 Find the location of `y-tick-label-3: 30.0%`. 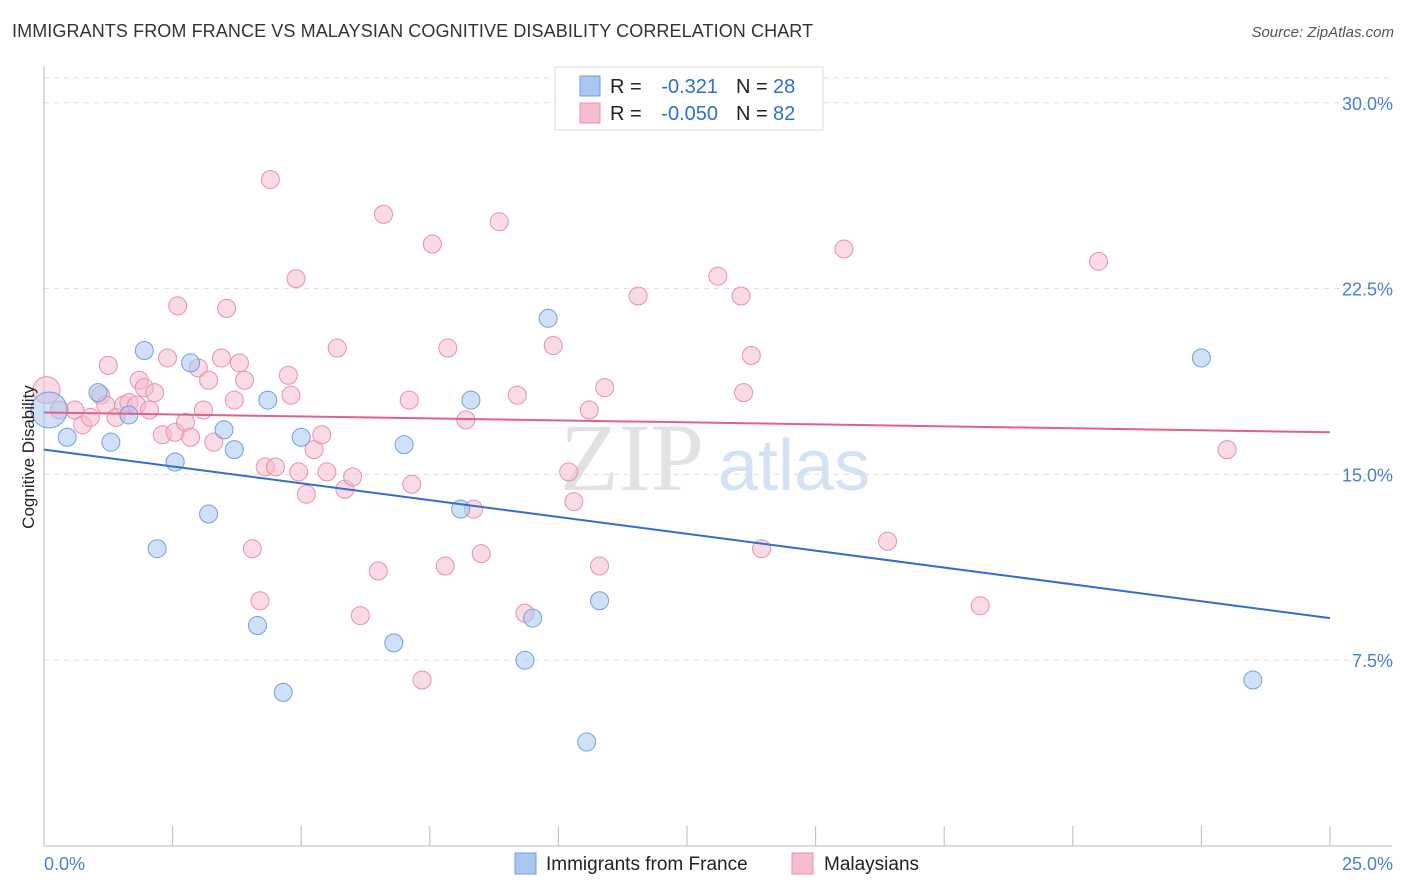

y-tick-label-3: 30.0% is located at coordinates (1367, 104).